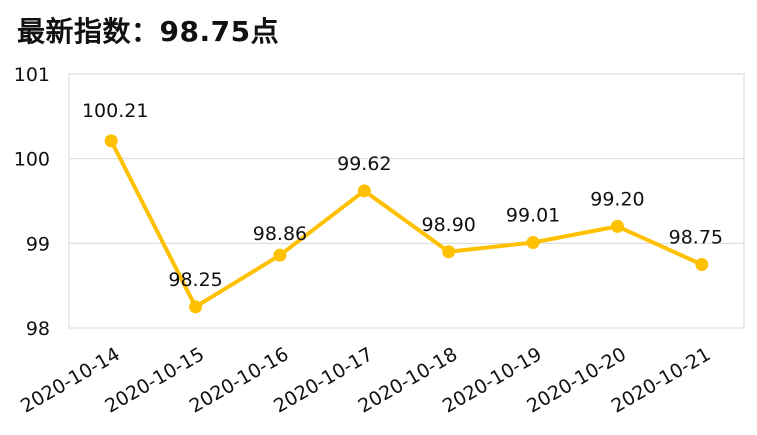 The width and height of the screenshot is (757, 435). What do you see at coordinates (32, 160) in the screenshot?
I see `y-tick-label: 100` at bounding box center [32, 160].